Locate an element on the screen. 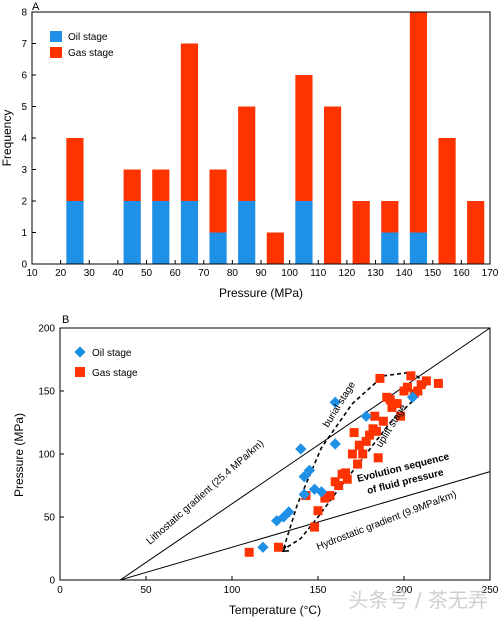 This screenshot has width=500, height=619. panel-b-y-ticks: 0 50 100 150 200 is located at coordinates (51, 455).